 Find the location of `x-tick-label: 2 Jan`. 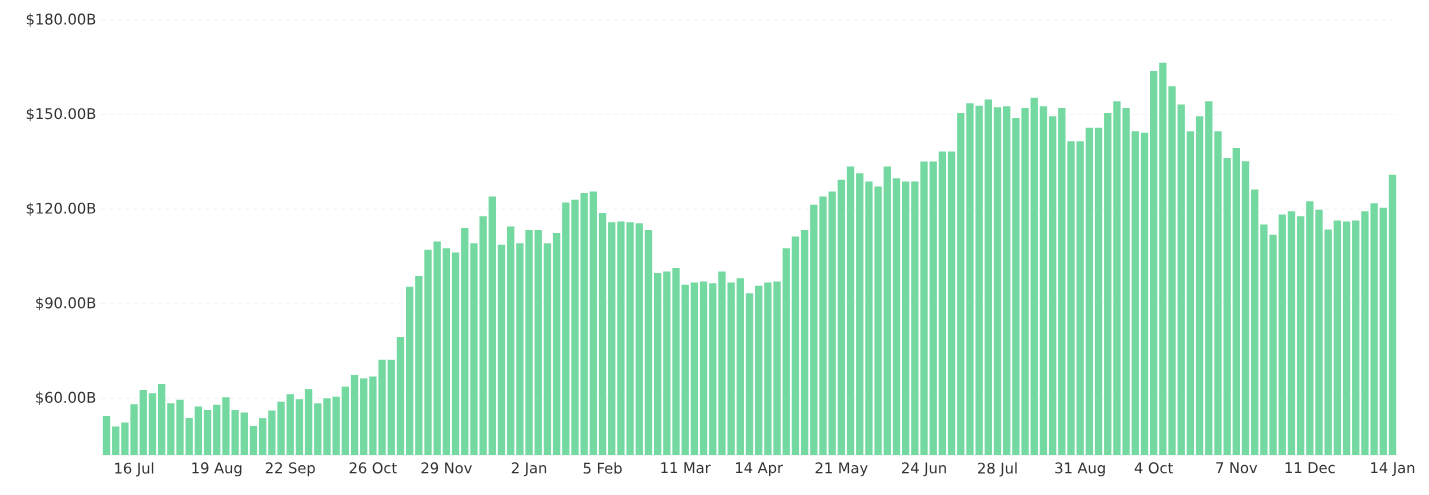

x-tick-label: 2 Jan is located at coordinates (529, 469).